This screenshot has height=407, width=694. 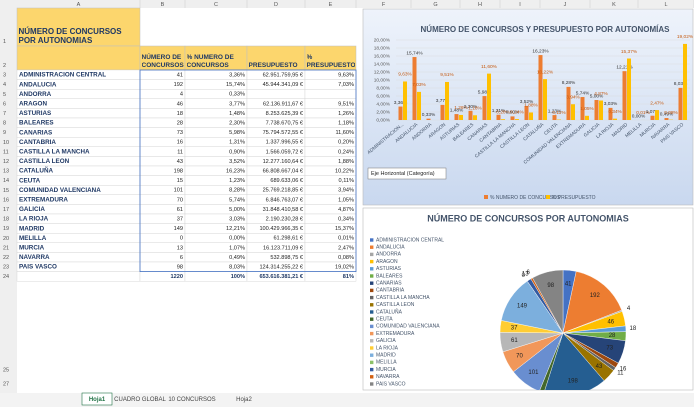 What do you see at coordinates (623, 370) in the screenshot?
I see `pie-label: 16` at bounding box center [623, 370].